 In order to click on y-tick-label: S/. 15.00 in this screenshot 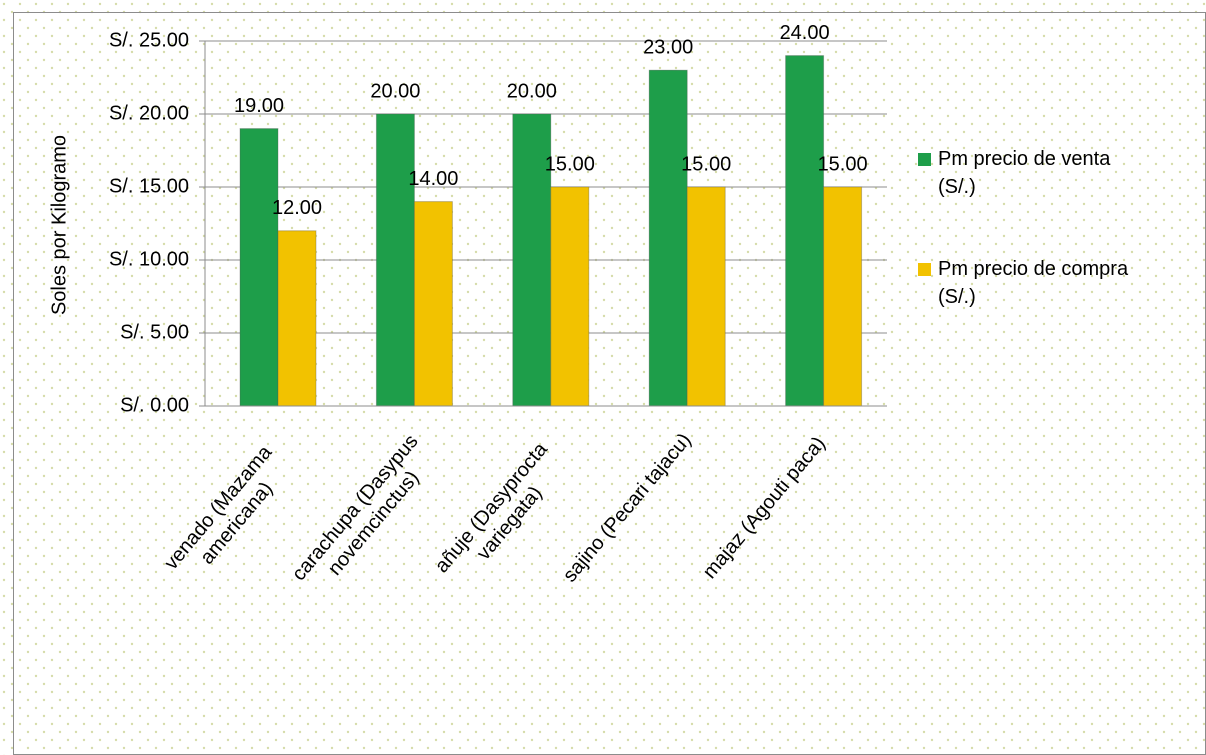, I will do `click(149, 186)`.